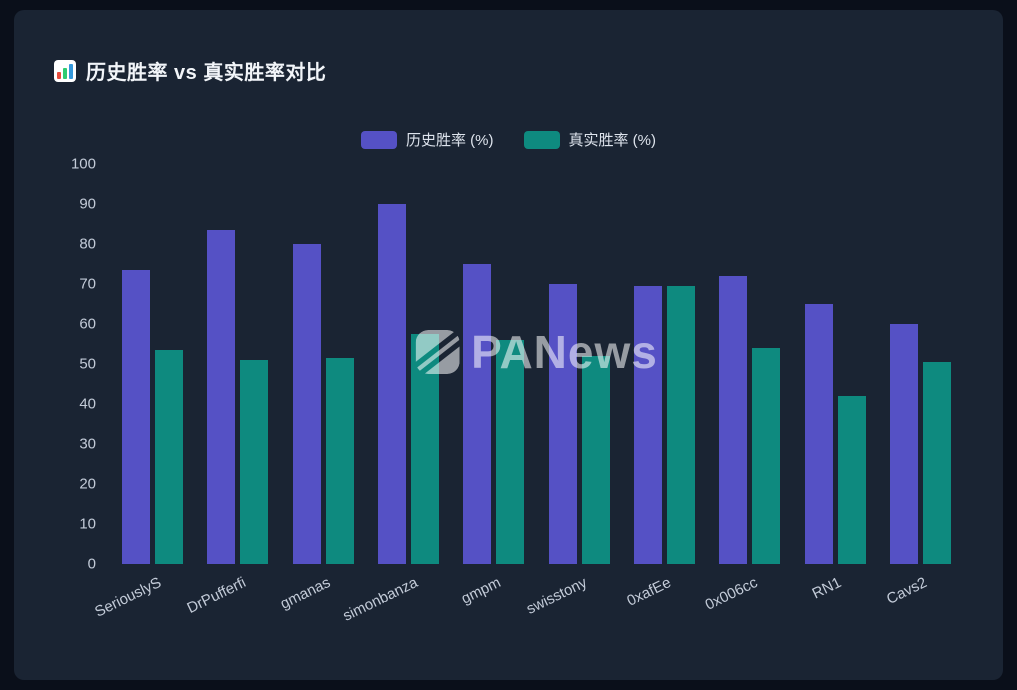 This screenshot has height=690, width=1017. What do you see at coordinates (920, 386) in the screenshot?
I see `bar-group: Cavs2` at bounding box center [920, 386].